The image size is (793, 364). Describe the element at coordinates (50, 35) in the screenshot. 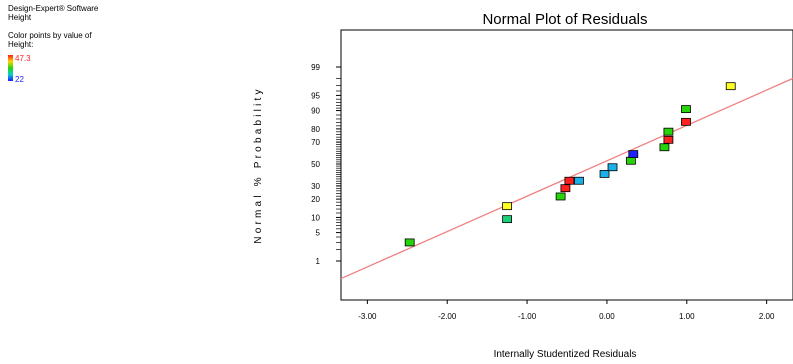

I see `color-caption-line1: Color points by value of` at that location.